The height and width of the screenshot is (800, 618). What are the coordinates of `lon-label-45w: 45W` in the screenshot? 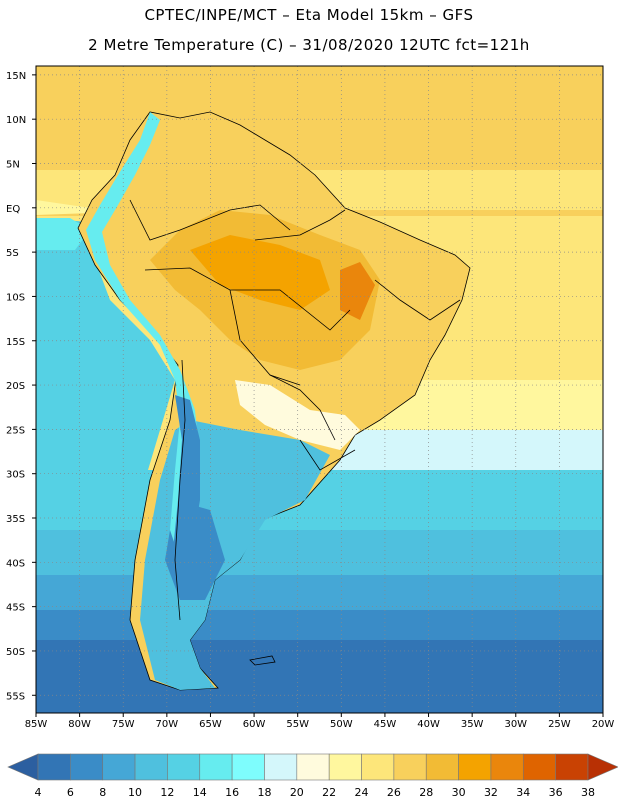 It's located at (385, 724).